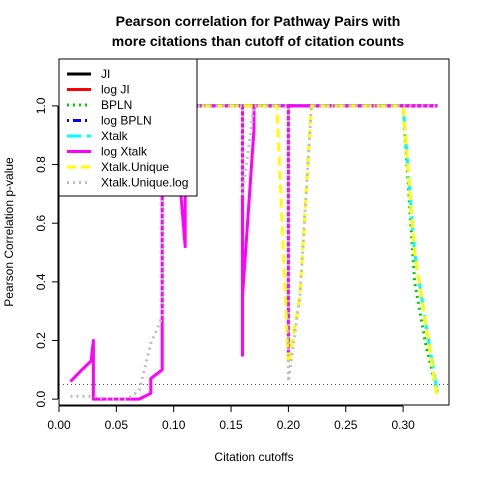 The width and height of the screenshot is (480, 480). Describe the element at coordinates (46, 252) in the screenshot. I see `y-axis: 0.0 0.2 0.4 0.6 0.8 1.0` at that location.